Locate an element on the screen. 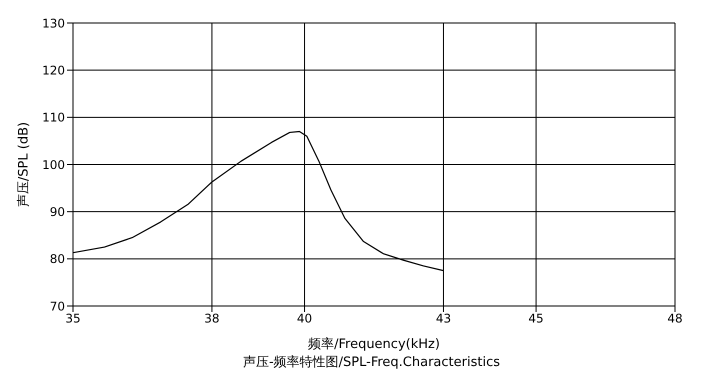  y-tick-label: 90 is located at coordinates (57, 211).